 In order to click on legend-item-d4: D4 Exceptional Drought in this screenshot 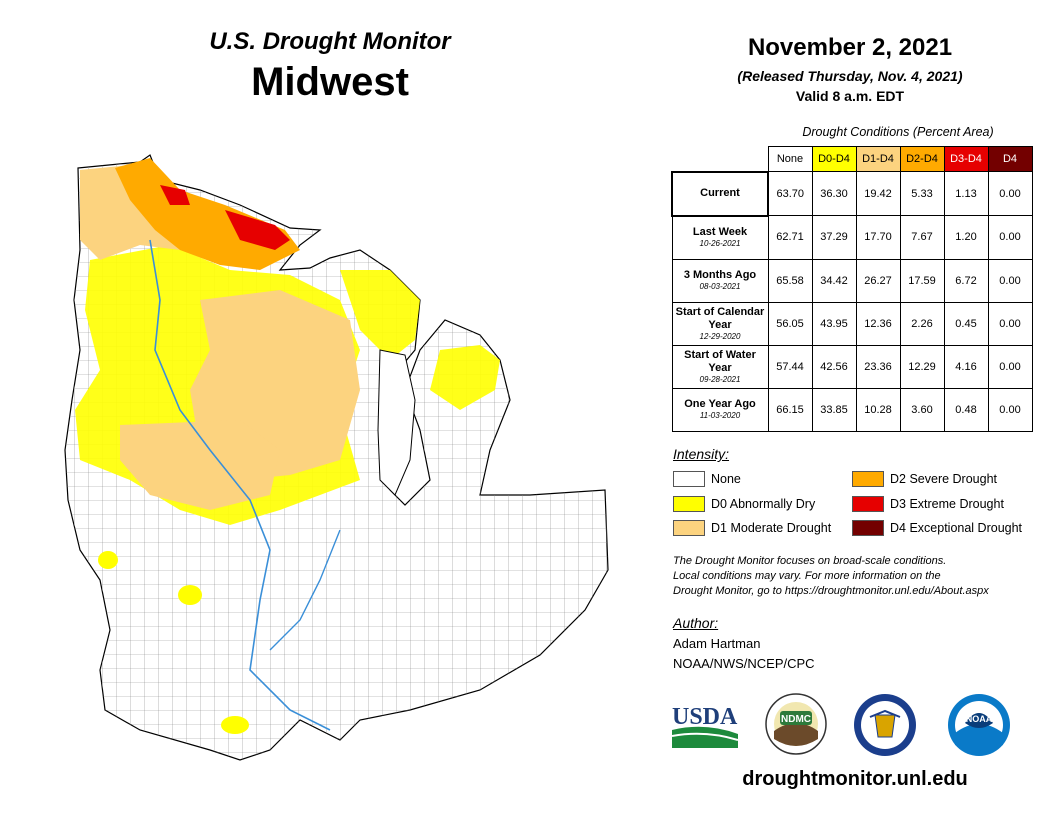, I will do `click(937, 528)`.